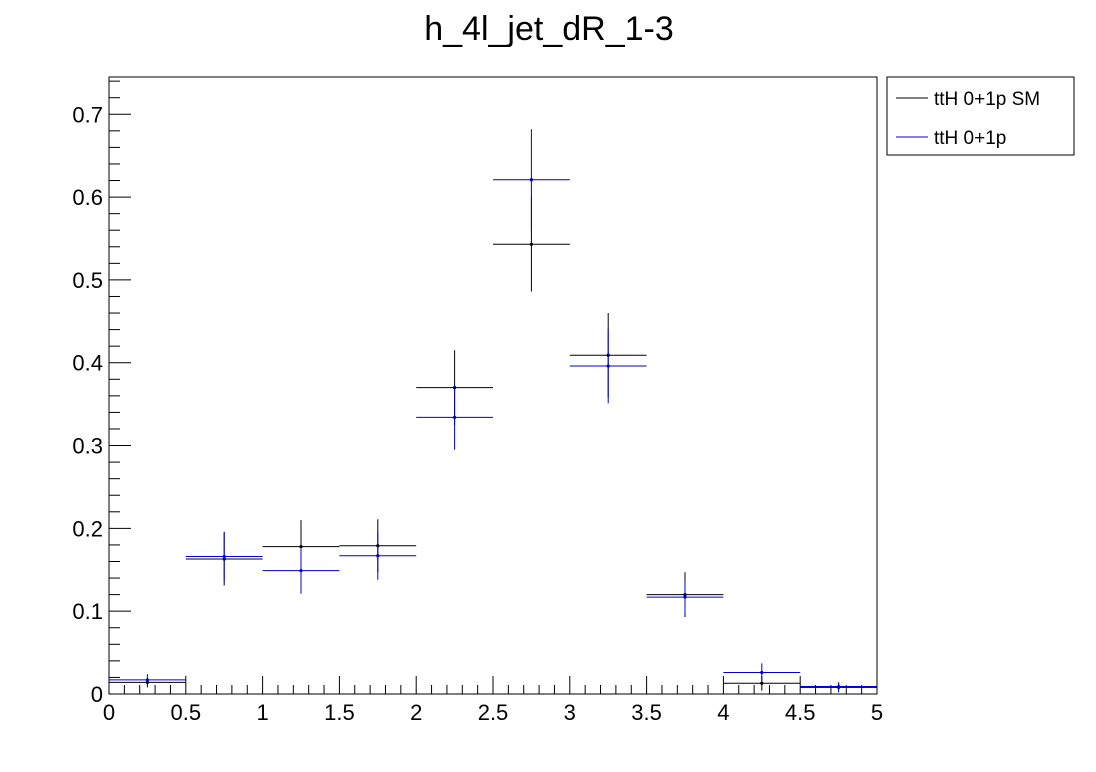 The width and height of the screenshot is (1096, 772). What do you see at coordinates (416, 712) in the screenshot?
I see `x-tick-label: 2` at bounding box center [416, 712].